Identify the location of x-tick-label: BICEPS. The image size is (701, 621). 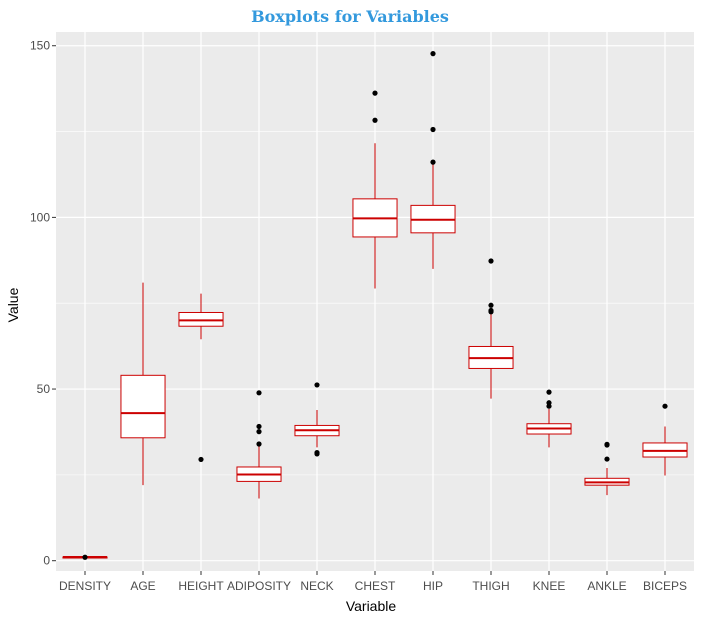
(665, 586).